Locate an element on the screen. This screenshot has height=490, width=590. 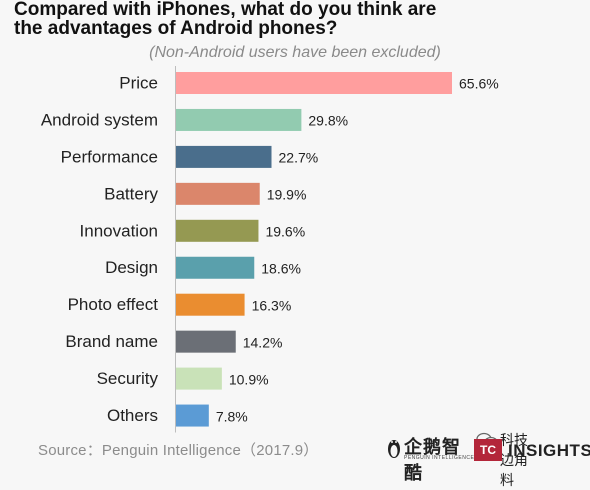
category-label-android-system: Android system is located at coordinates (99, 119).